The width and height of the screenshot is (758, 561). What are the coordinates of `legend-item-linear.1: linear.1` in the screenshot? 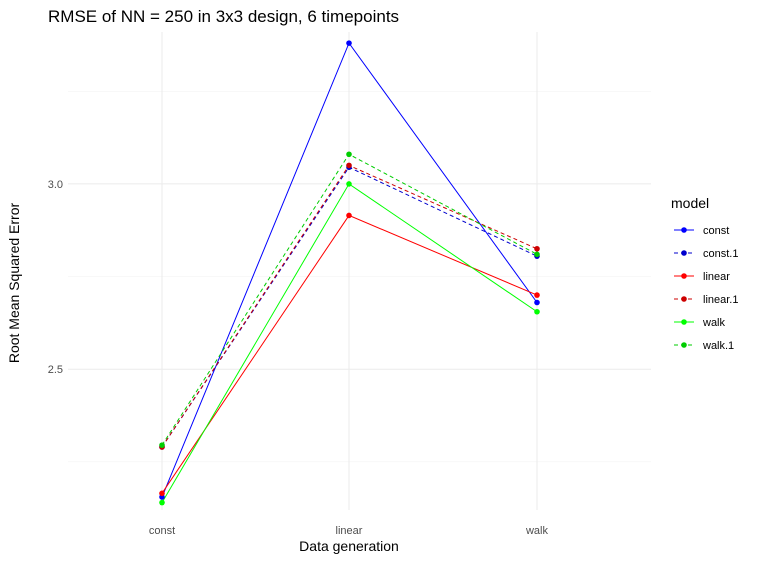 It's located at (706, 300).